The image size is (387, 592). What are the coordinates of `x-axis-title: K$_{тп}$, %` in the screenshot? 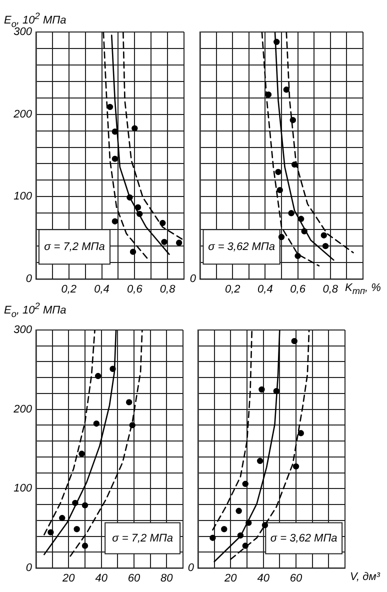 It's located at (363, 290).